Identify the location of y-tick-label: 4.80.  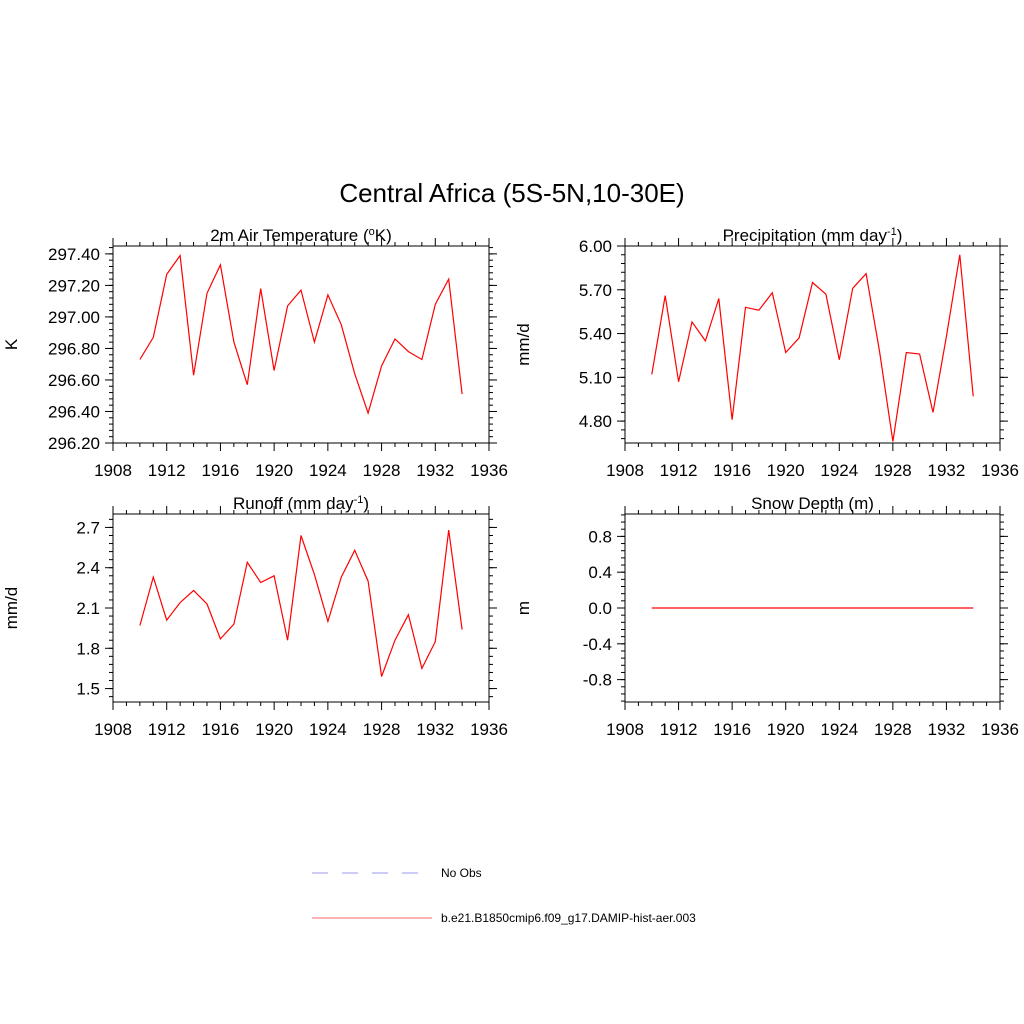
(595, 421).